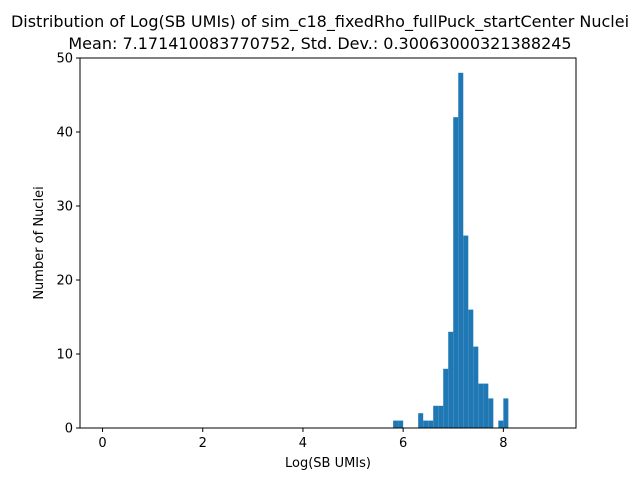  I want to click on x-tick-label: 0, so click(102, 443).